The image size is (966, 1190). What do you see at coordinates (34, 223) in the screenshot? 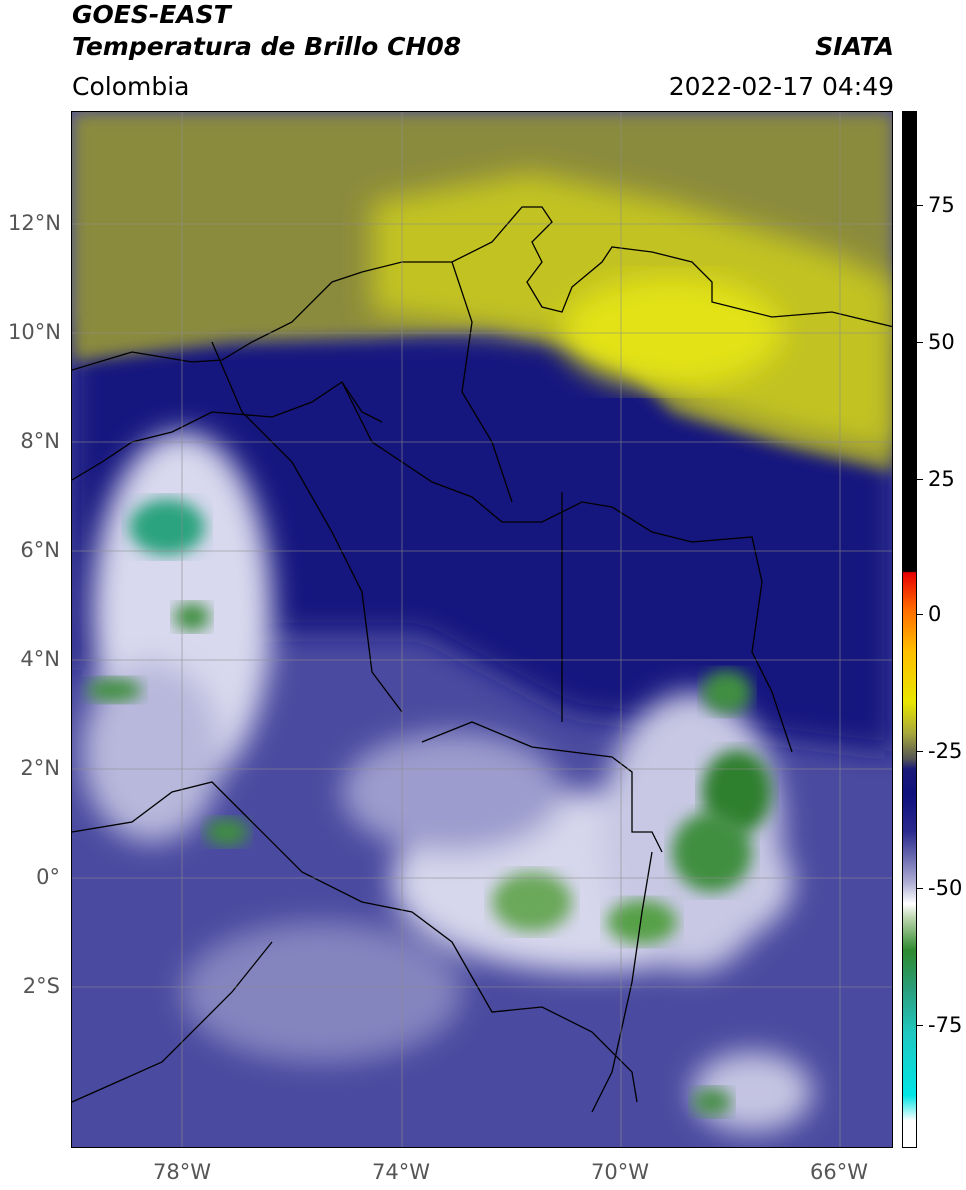
I see `lat-label-12n: 12°N` at bounding box center [34, 223].